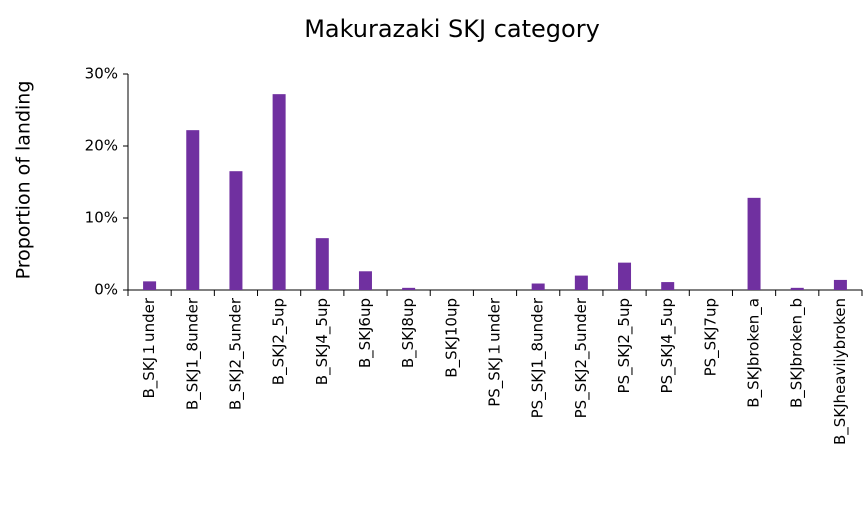 Image resolution: width=864 pixels, height=515 pixels. What do you see at coordinates (106, 290) in the screenshot?
I see `y-tick-label: 0%` at bounding box center [106, 290].